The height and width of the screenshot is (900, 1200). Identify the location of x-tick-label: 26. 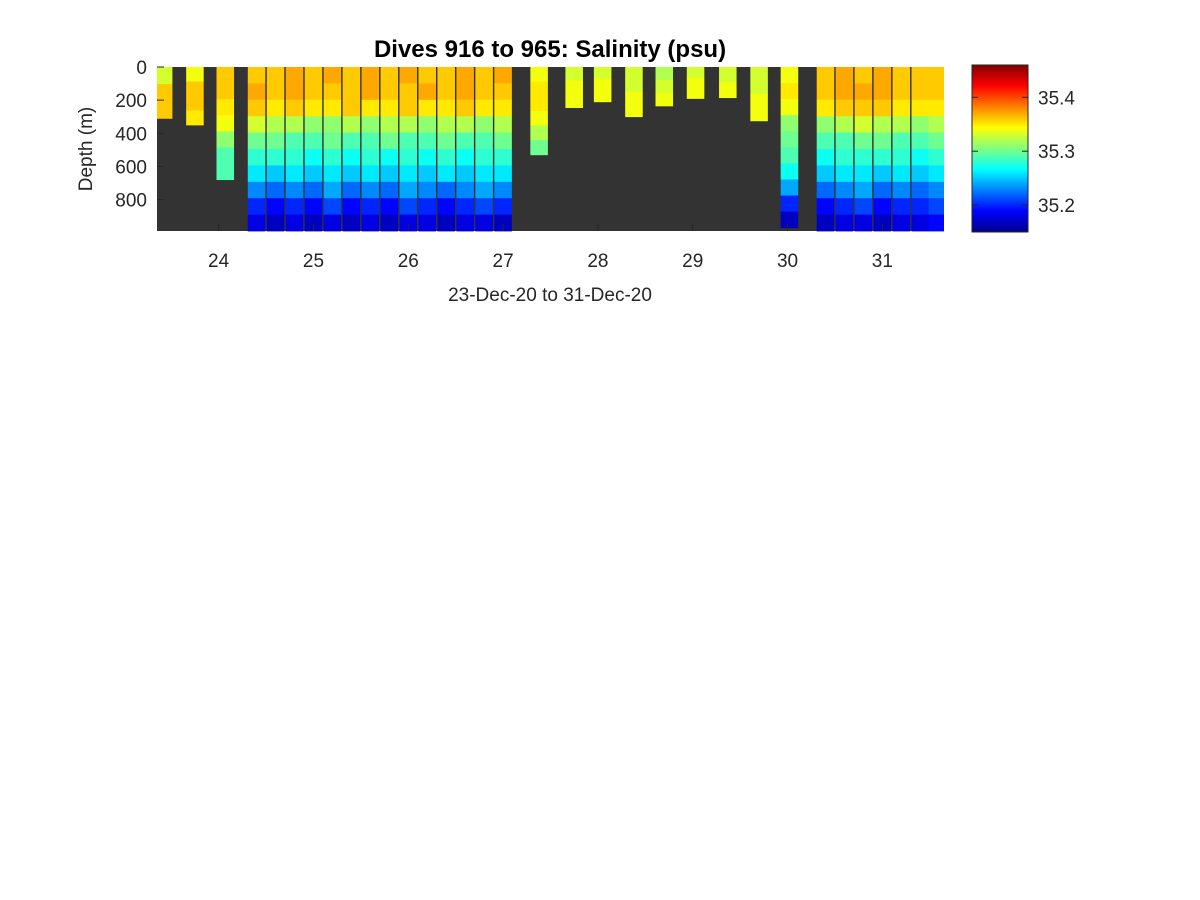
(408, 261).